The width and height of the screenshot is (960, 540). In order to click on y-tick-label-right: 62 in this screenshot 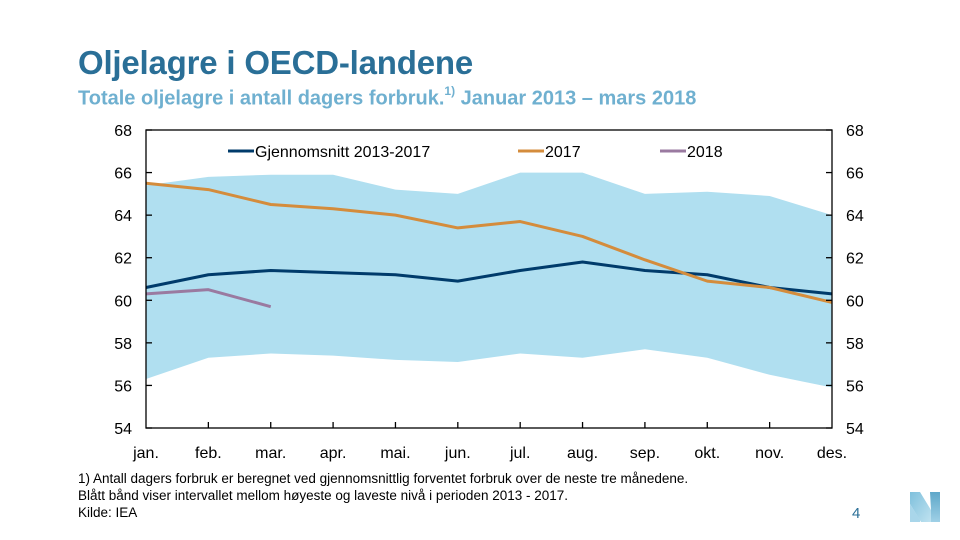, I will do `click(855, 259)`.